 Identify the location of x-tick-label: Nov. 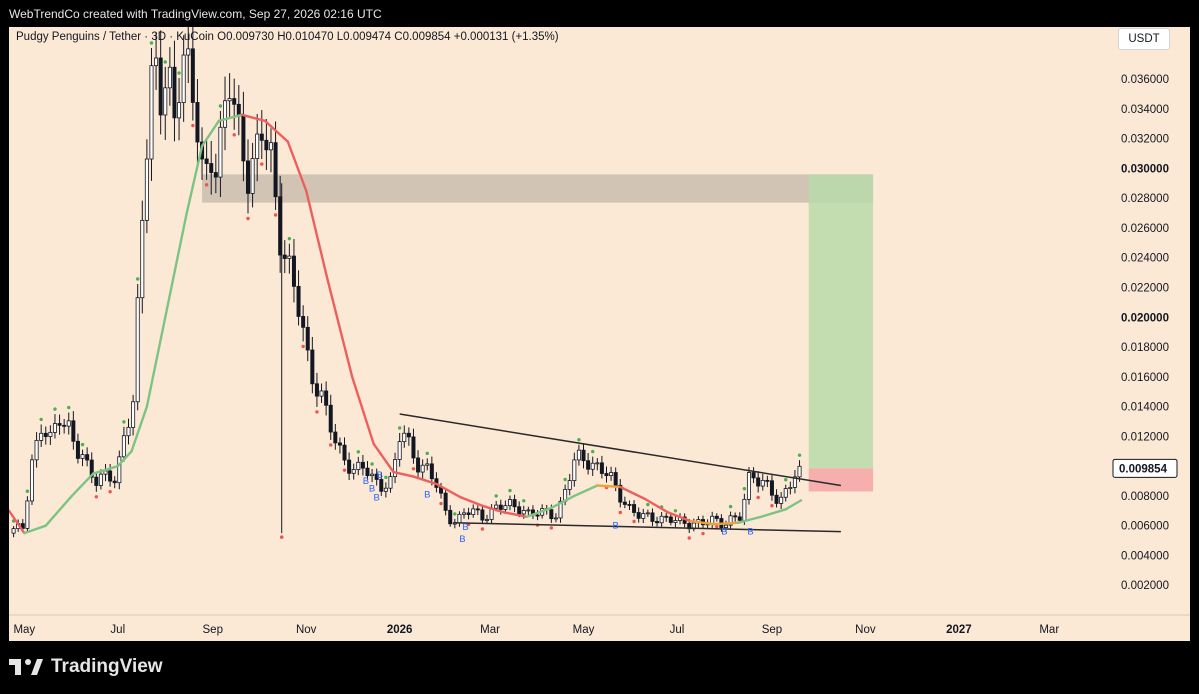
(865, 630).